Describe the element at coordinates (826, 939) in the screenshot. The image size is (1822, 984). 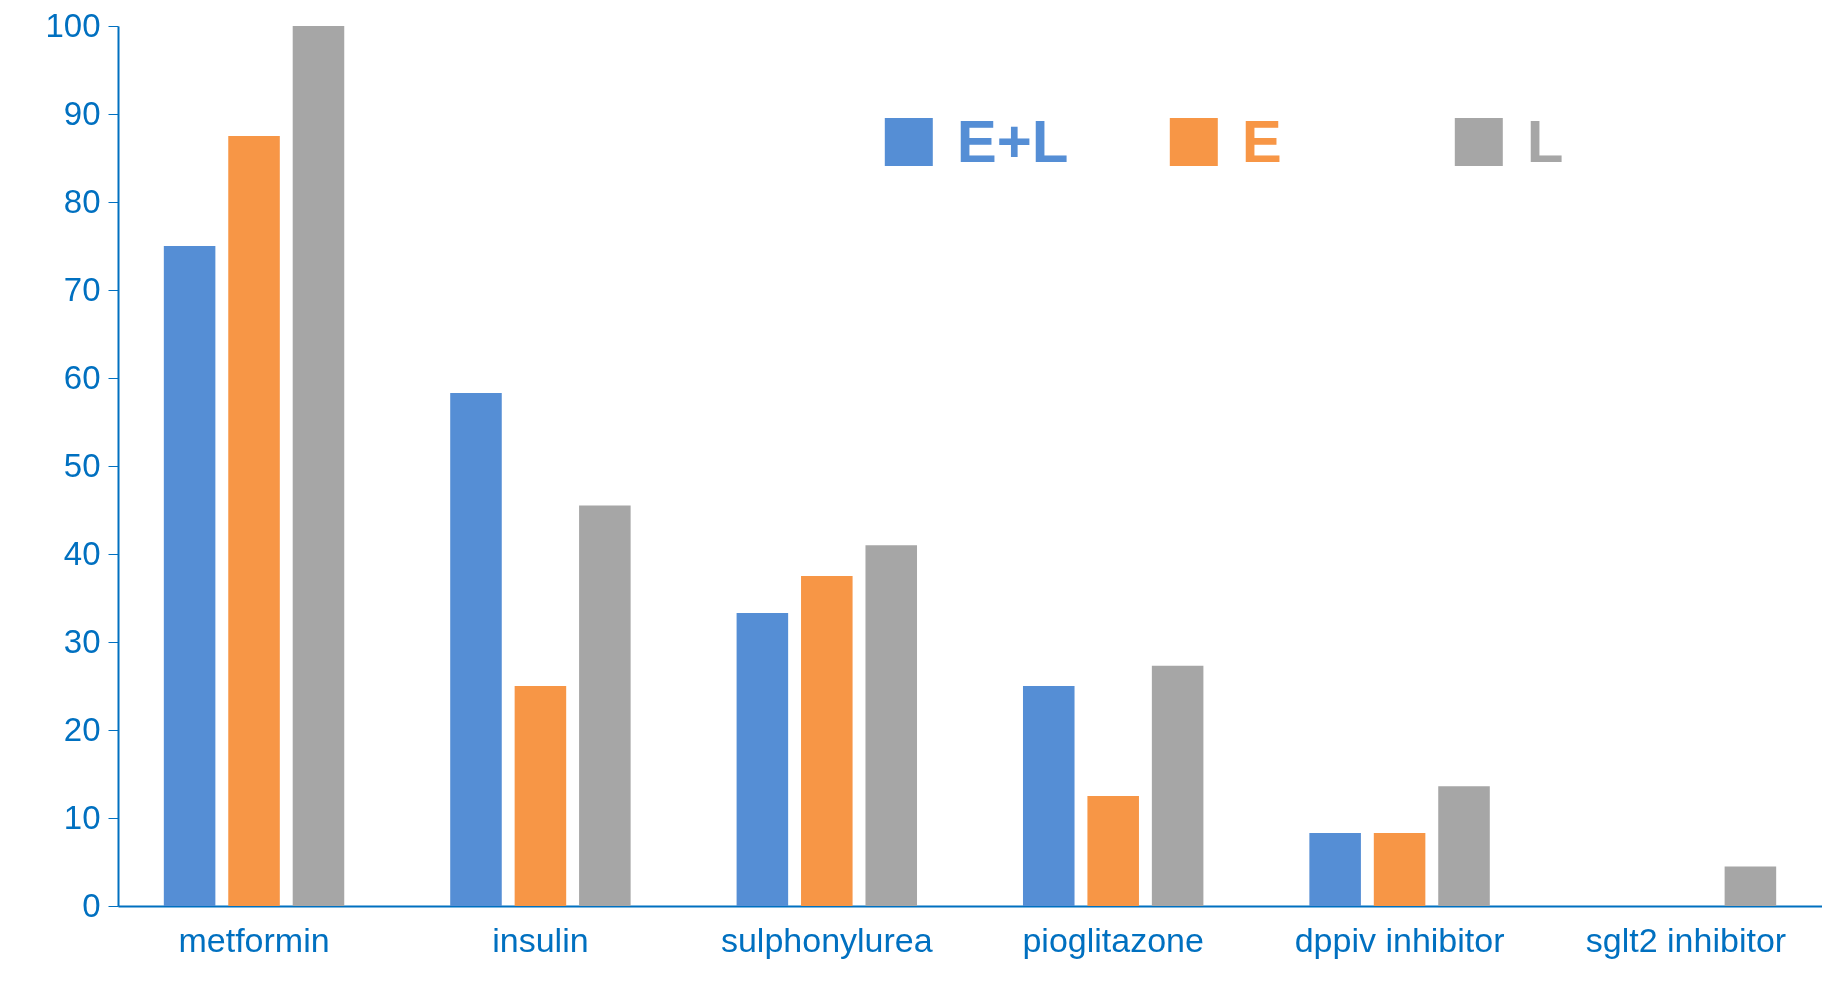
I see `x-tick-label: sulphonylurea` at that location.